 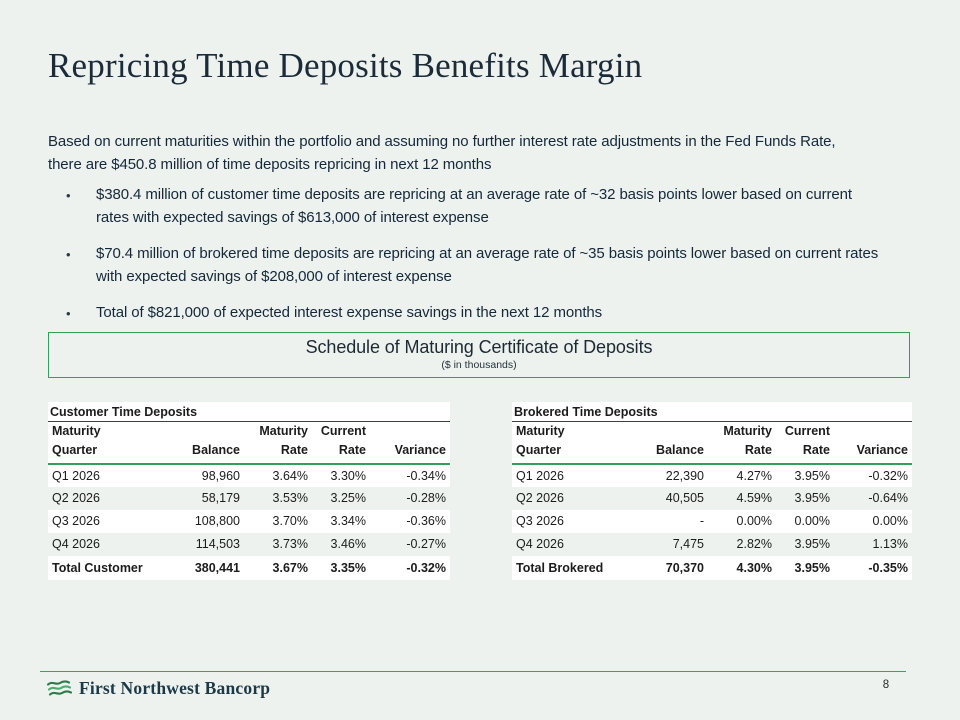 I want to click on table-title-row: Customer Time Deposits, so click(x=249, y=412).